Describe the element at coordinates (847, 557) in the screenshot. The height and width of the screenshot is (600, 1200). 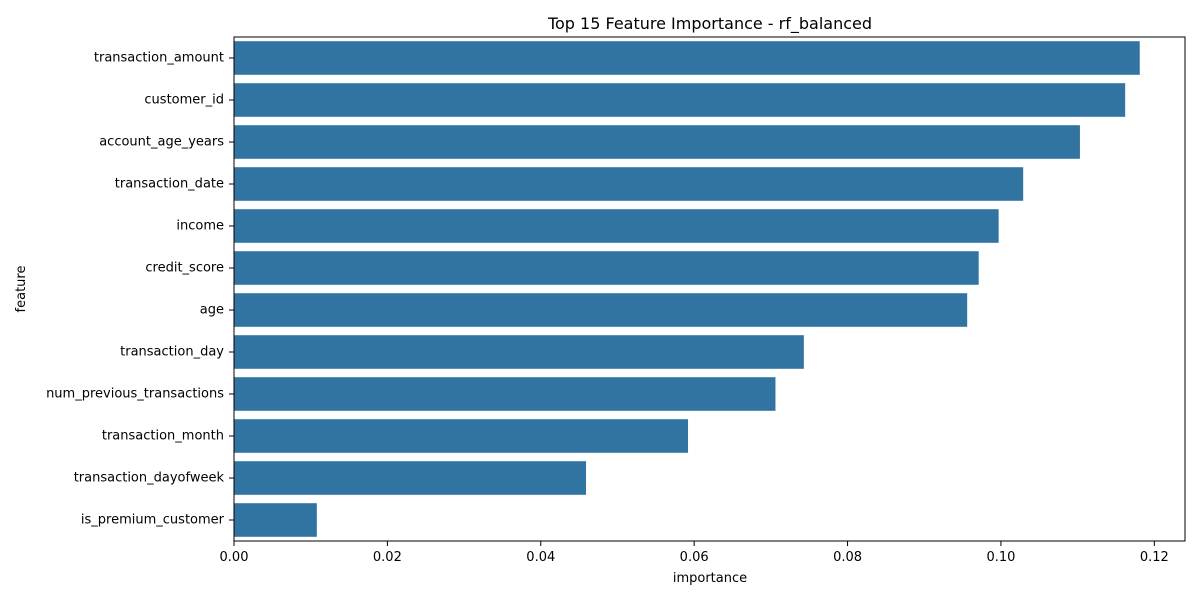
I see `x-tick-label: 0.08` at that location.